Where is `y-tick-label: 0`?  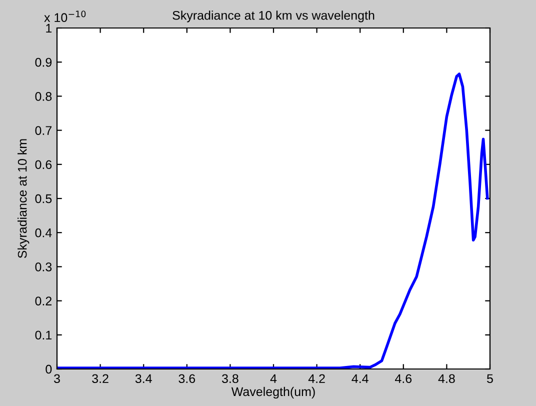 y-tick-label: 0 is located at coordinates (49, 369).